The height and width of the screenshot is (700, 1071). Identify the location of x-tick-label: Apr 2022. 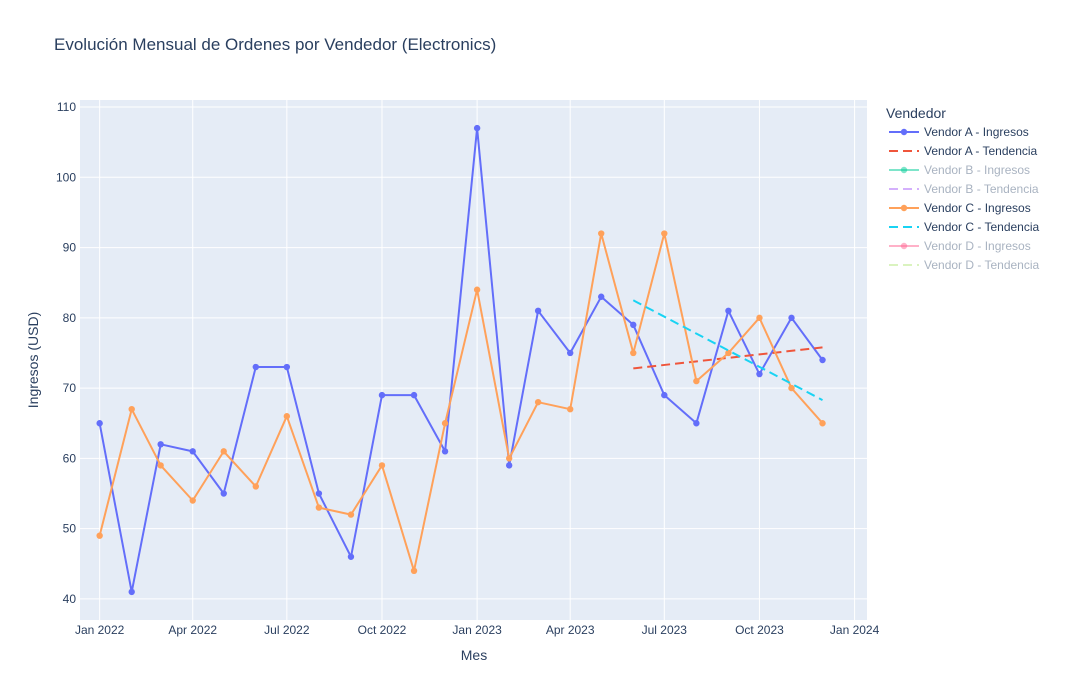
(192, 630).